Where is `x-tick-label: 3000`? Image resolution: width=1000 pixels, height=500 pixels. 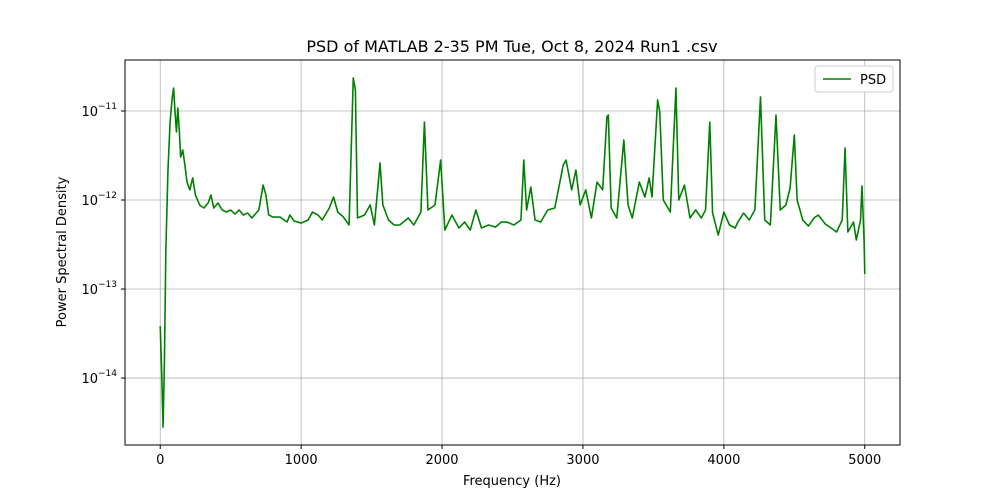
x-tick-label: 3000 is located at coordinates (582, 460).